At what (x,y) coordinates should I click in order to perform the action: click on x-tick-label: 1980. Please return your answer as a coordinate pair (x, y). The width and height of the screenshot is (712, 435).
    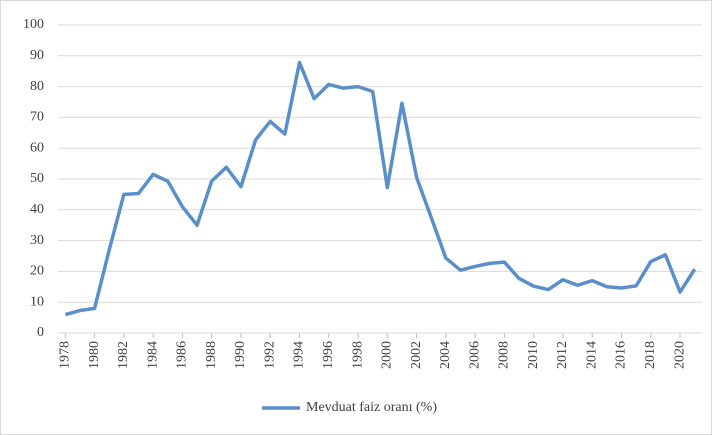
    Looking at the image, I should click on (94, 355).